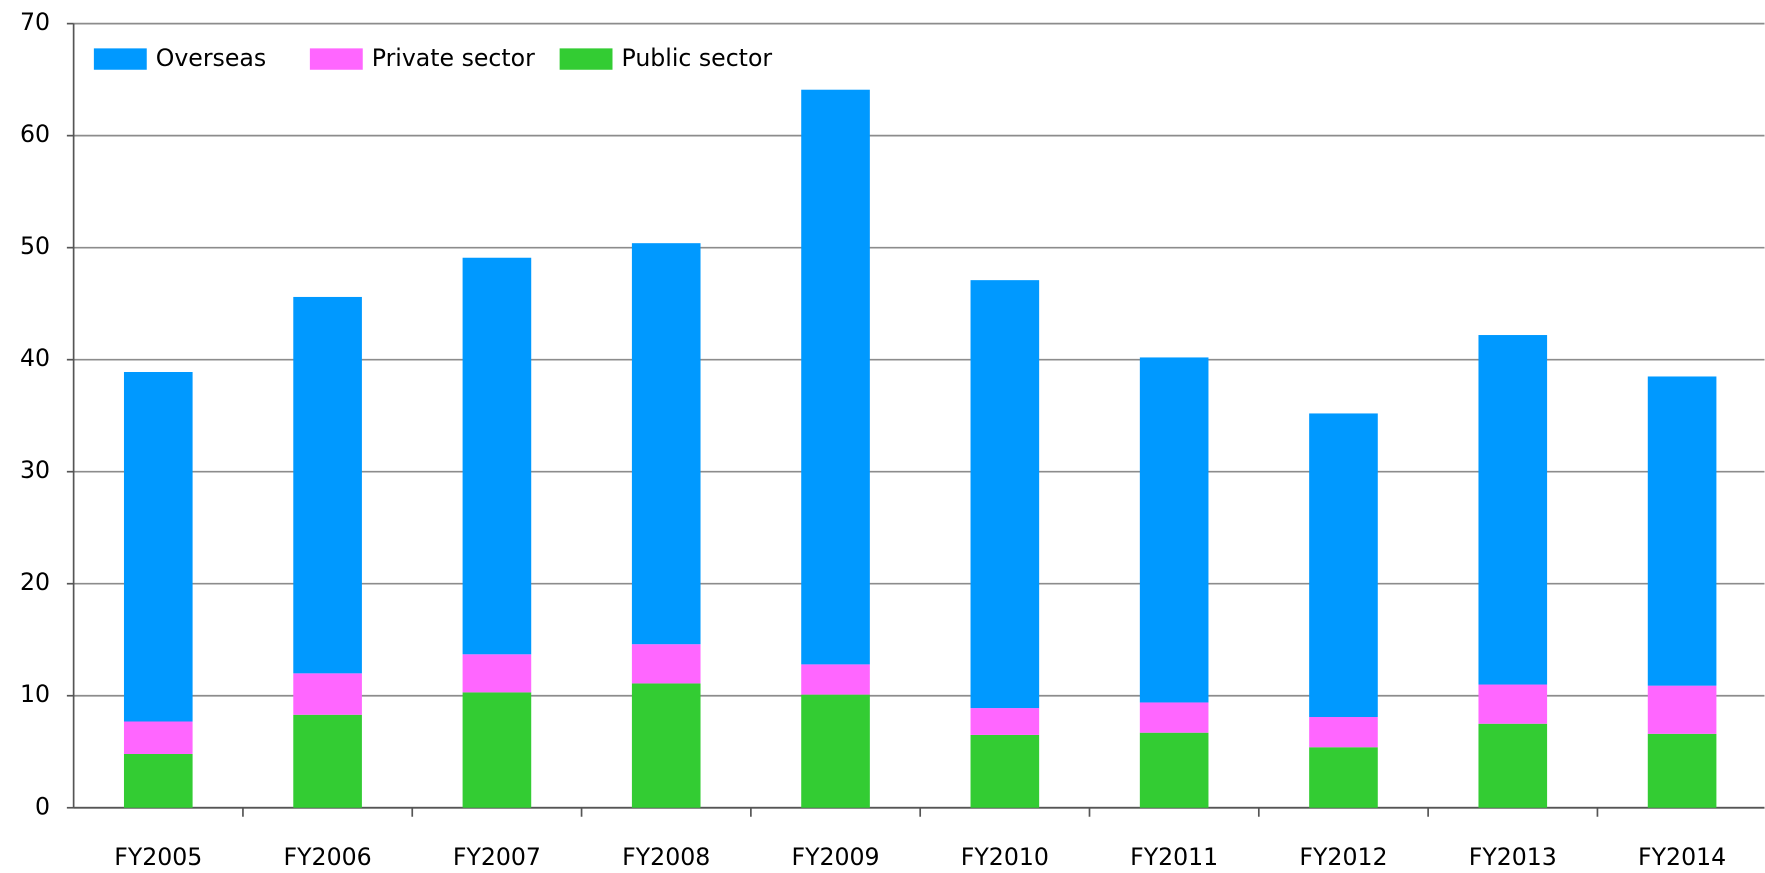 This screenshot has width=1765, height=873. What do you see at coordinates (697, 58) in the screenshot?
I see `legend-label: Public sector` at bounding box center [697, 58].